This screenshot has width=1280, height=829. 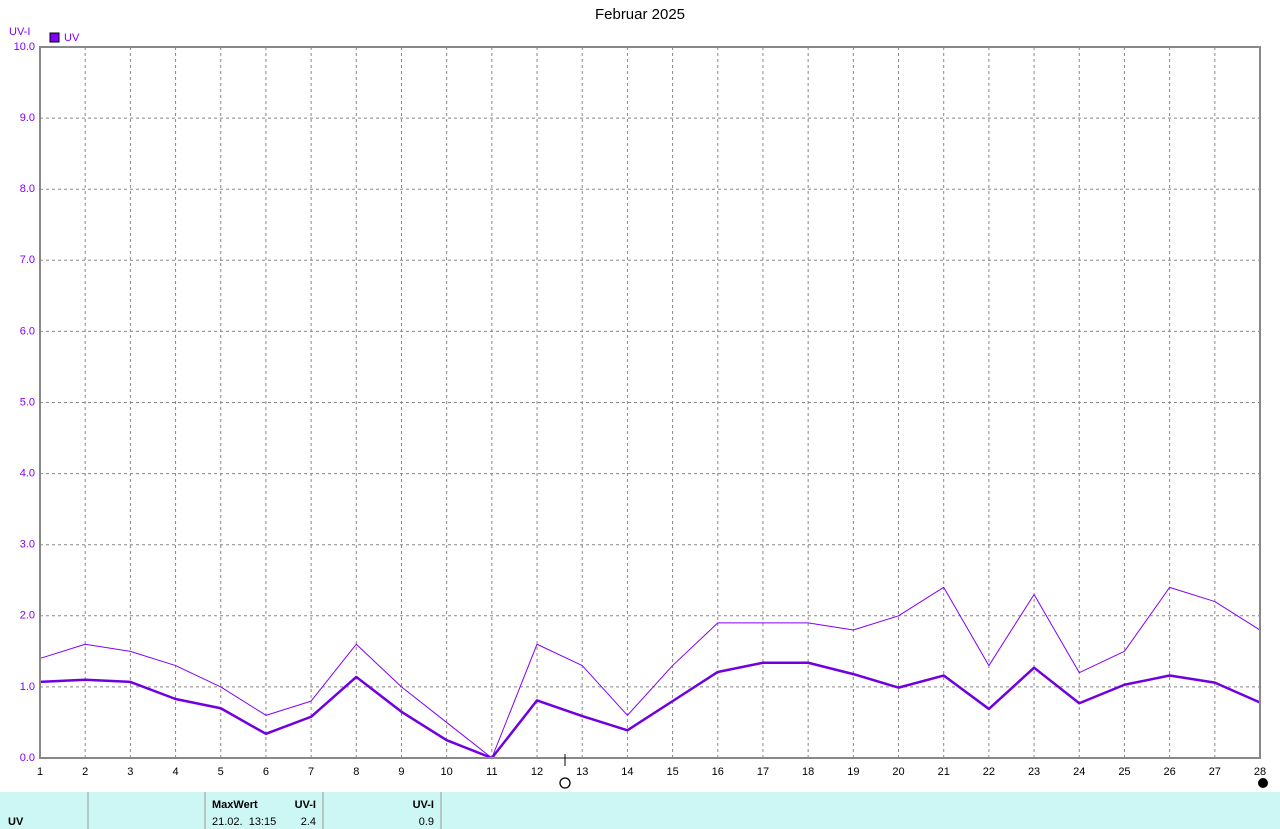 What do you see at coordinates (853, 772) in the screenshot?
I see `x-tick-label: 19` at bounding box center [853, 772].